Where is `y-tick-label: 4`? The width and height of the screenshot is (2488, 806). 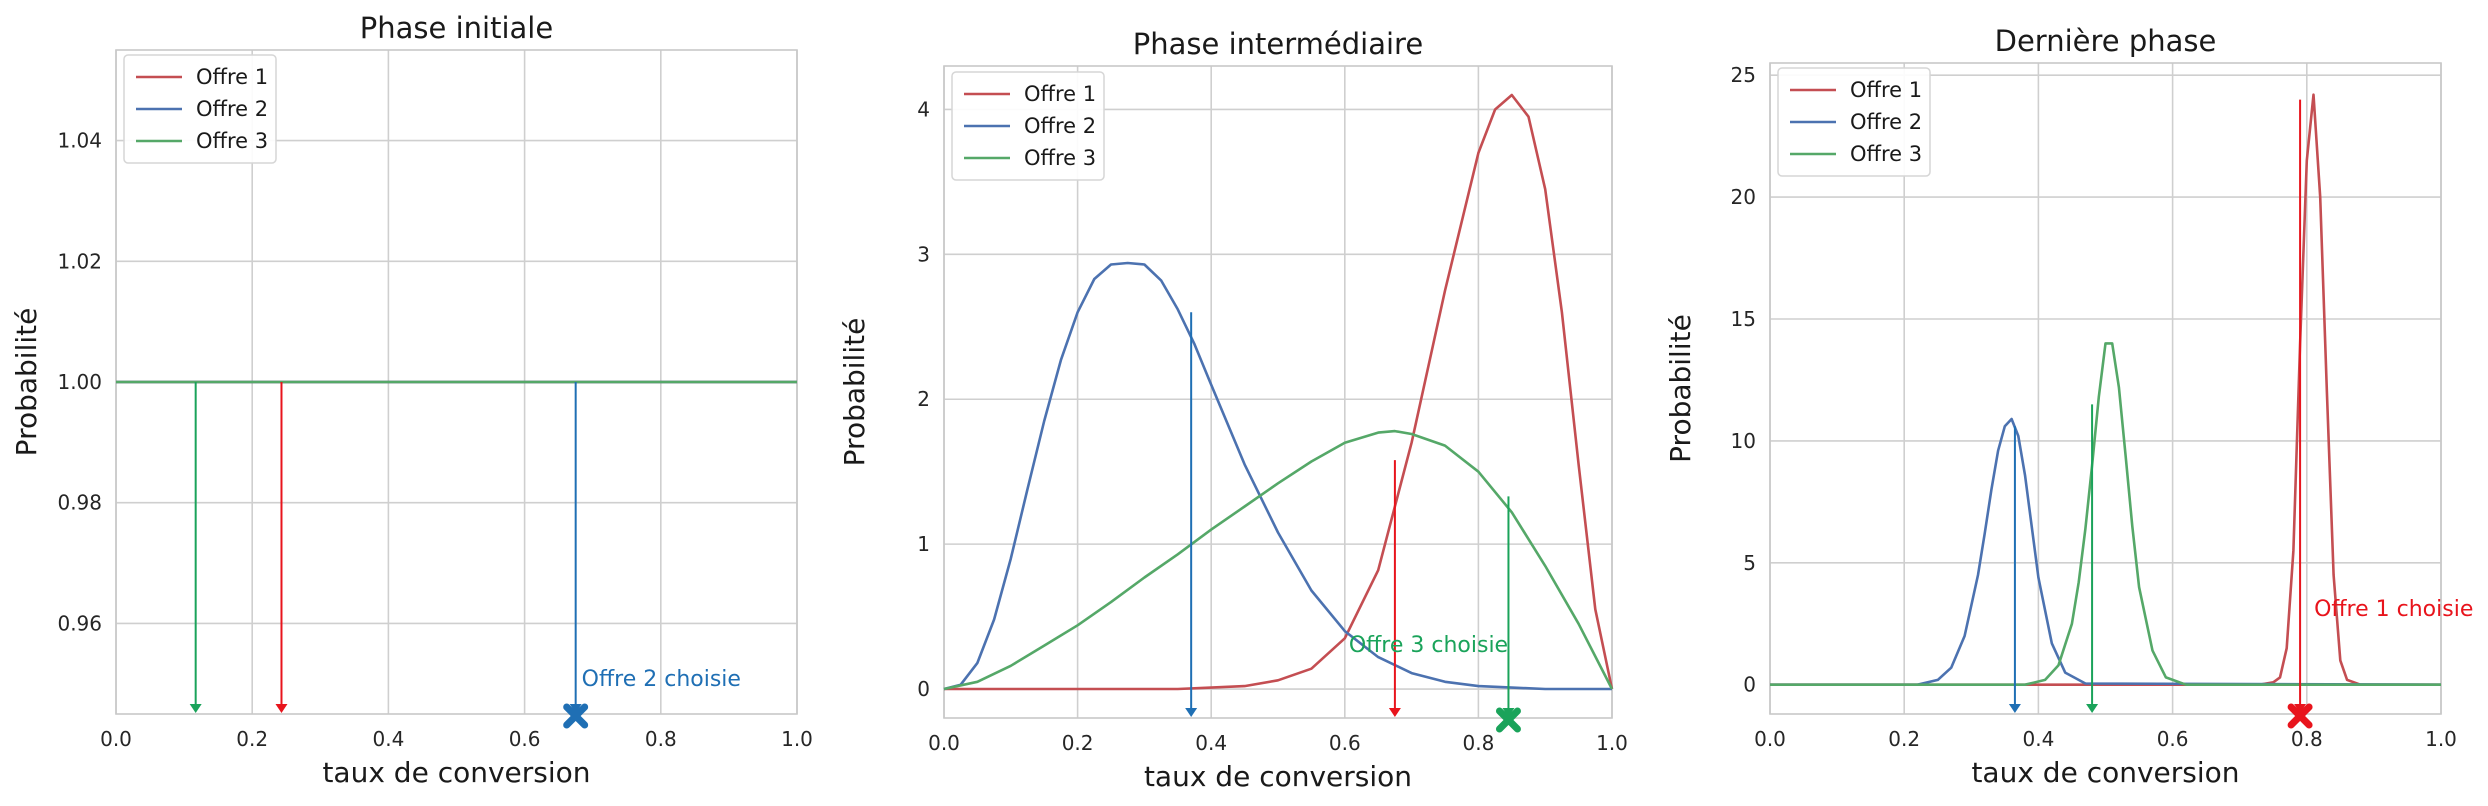
y-tick-label: 4 is located at coordinates (923, 109).